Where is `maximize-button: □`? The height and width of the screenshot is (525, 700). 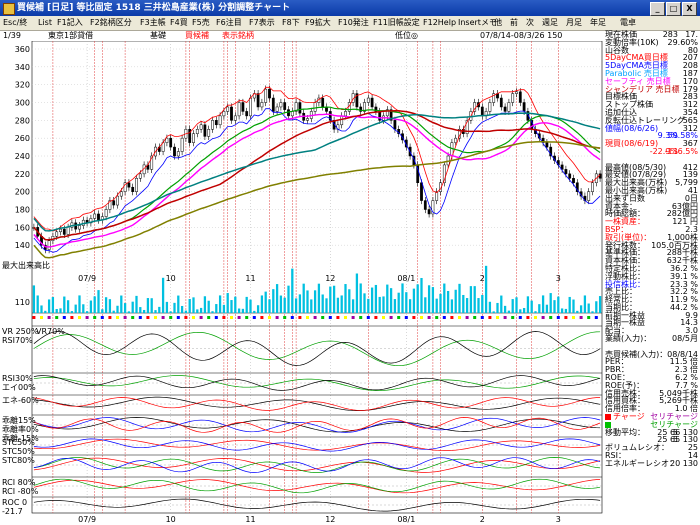
maximize-button: □ is located at coordinates (673, 9).